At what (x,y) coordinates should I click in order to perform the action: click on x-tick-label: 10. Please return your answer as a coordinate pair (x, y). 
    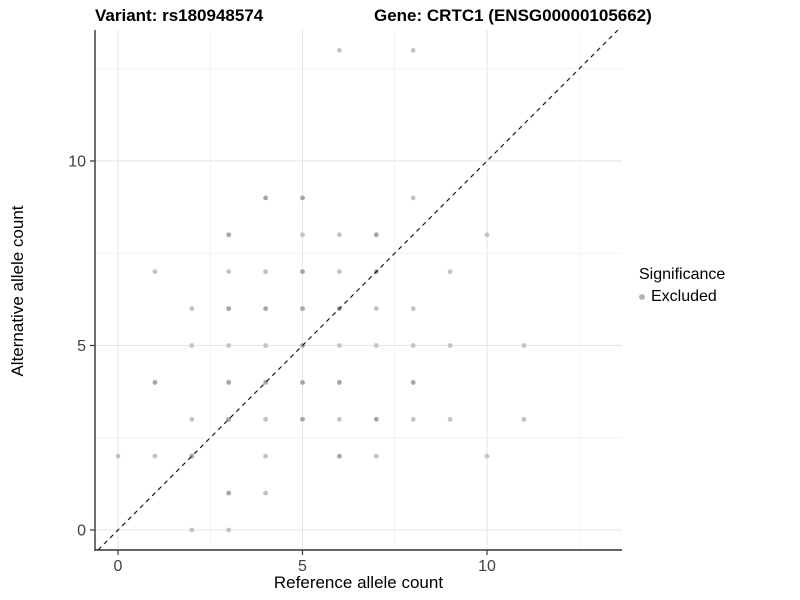
    Looking at the image, I should click on (487, 566).